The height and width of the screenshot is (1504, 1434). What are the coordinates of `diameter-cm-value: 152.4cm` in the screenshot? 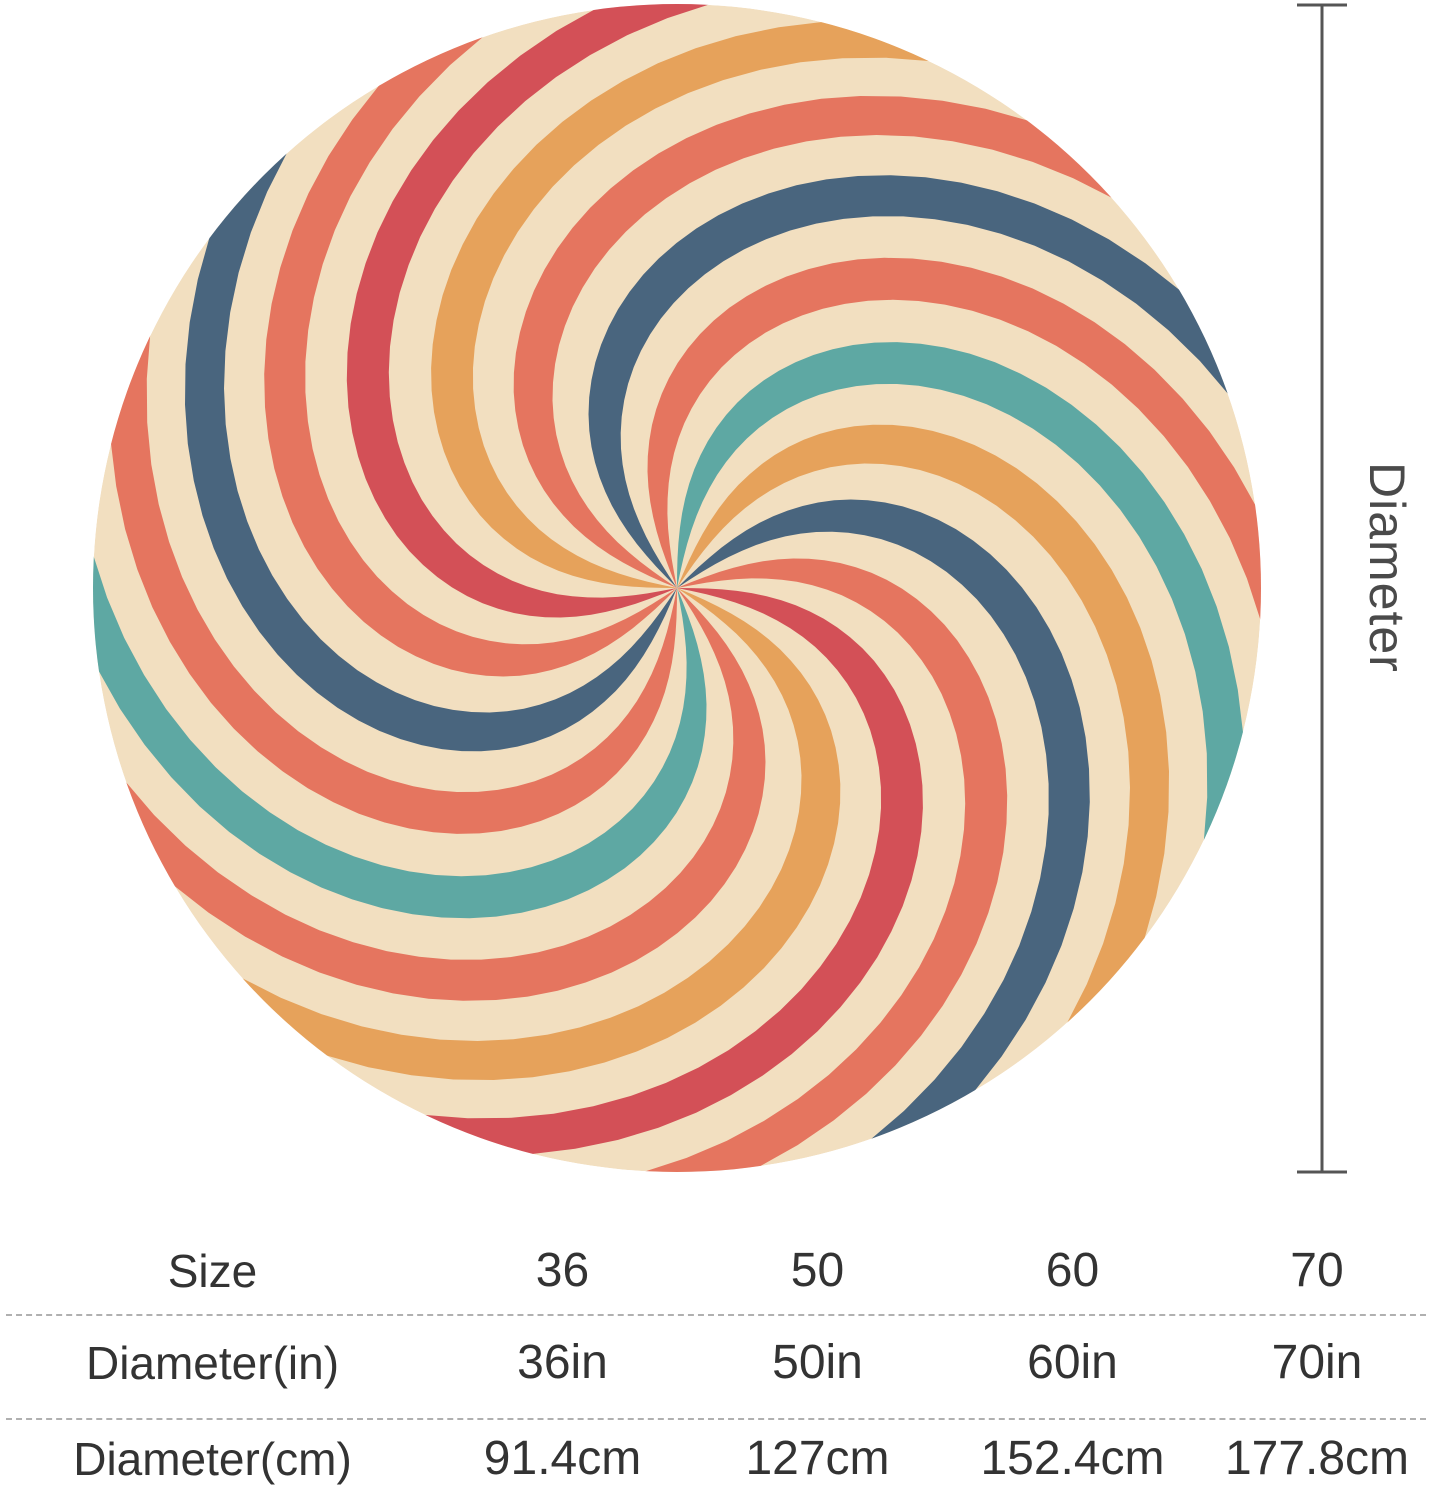 It's located at (1072, 1458).